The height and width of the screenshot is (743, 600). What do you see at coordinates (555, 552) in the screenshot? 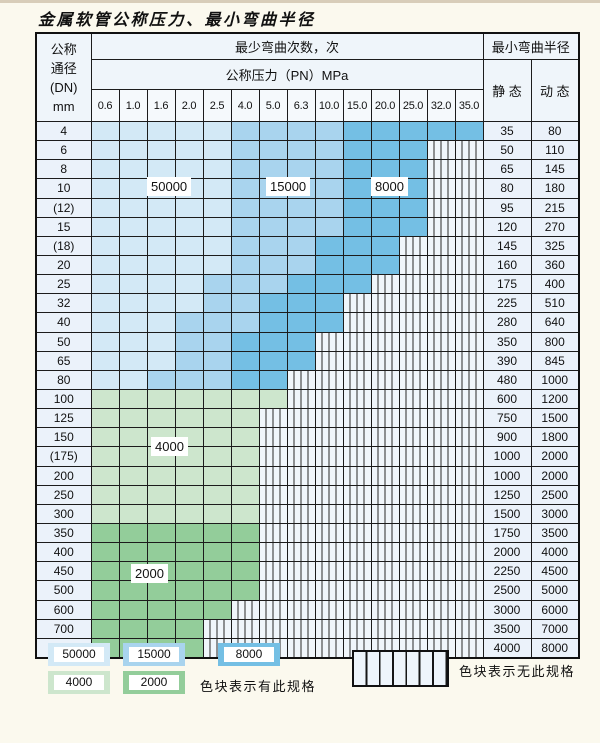
I see `dynamic-value-cell: 4000` at bounding box center [555, 552].